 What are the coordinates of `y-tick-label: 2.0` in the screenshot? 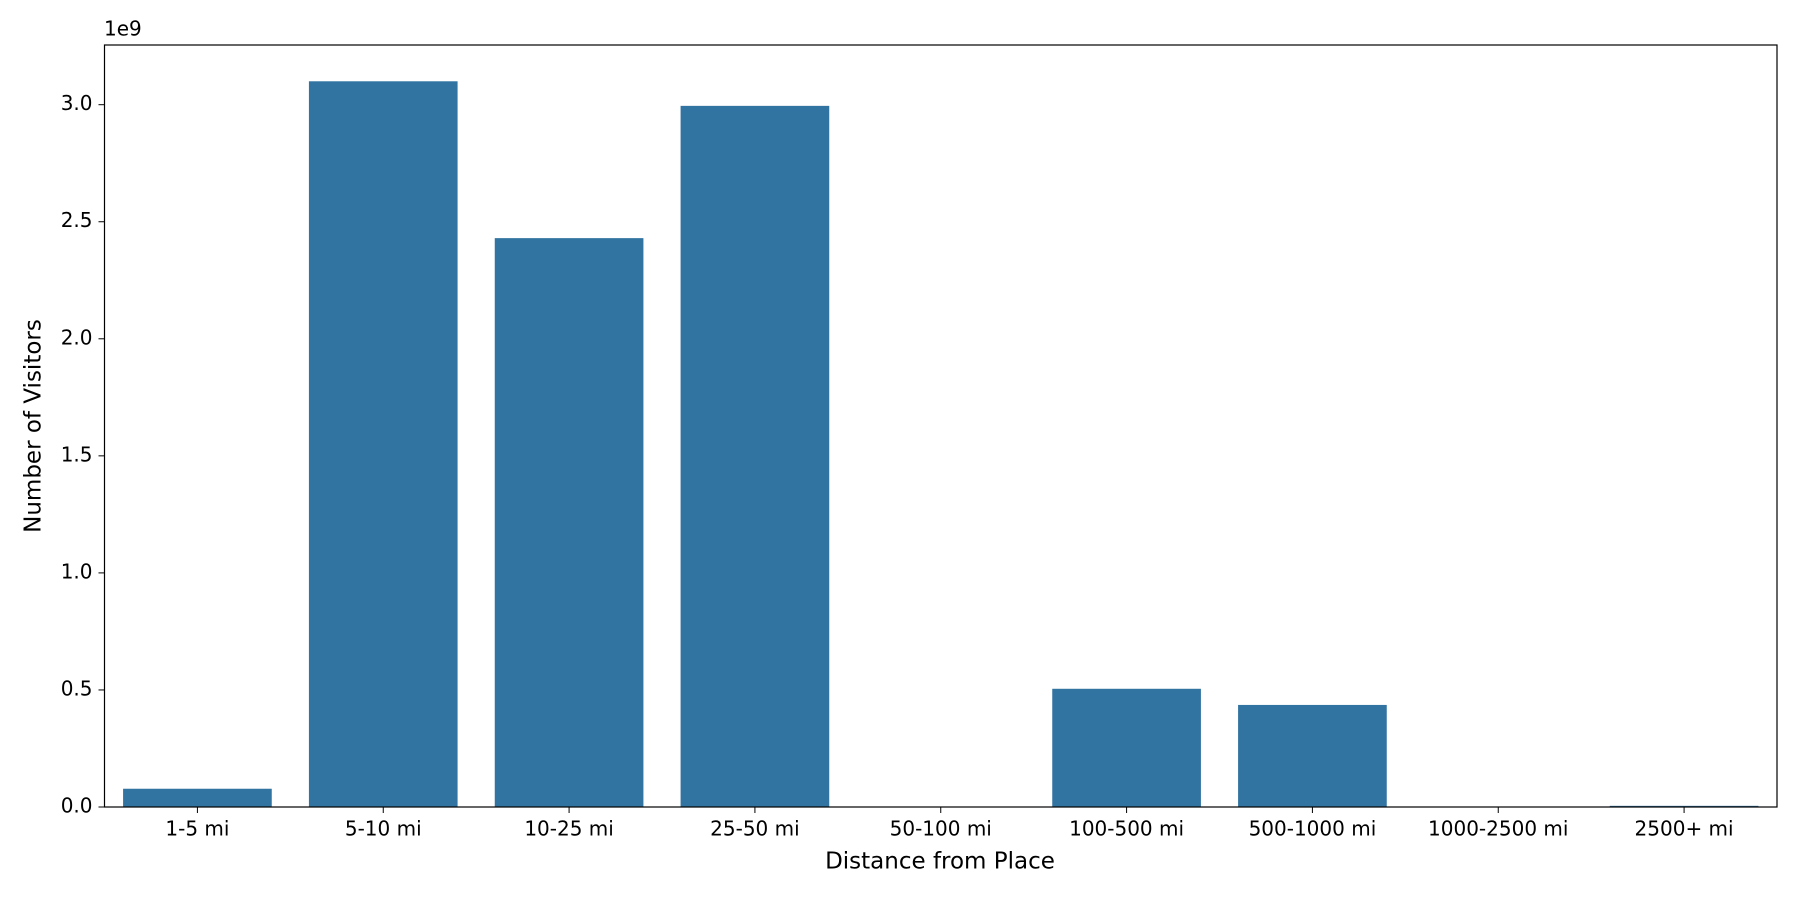 It's located at (77, 337).